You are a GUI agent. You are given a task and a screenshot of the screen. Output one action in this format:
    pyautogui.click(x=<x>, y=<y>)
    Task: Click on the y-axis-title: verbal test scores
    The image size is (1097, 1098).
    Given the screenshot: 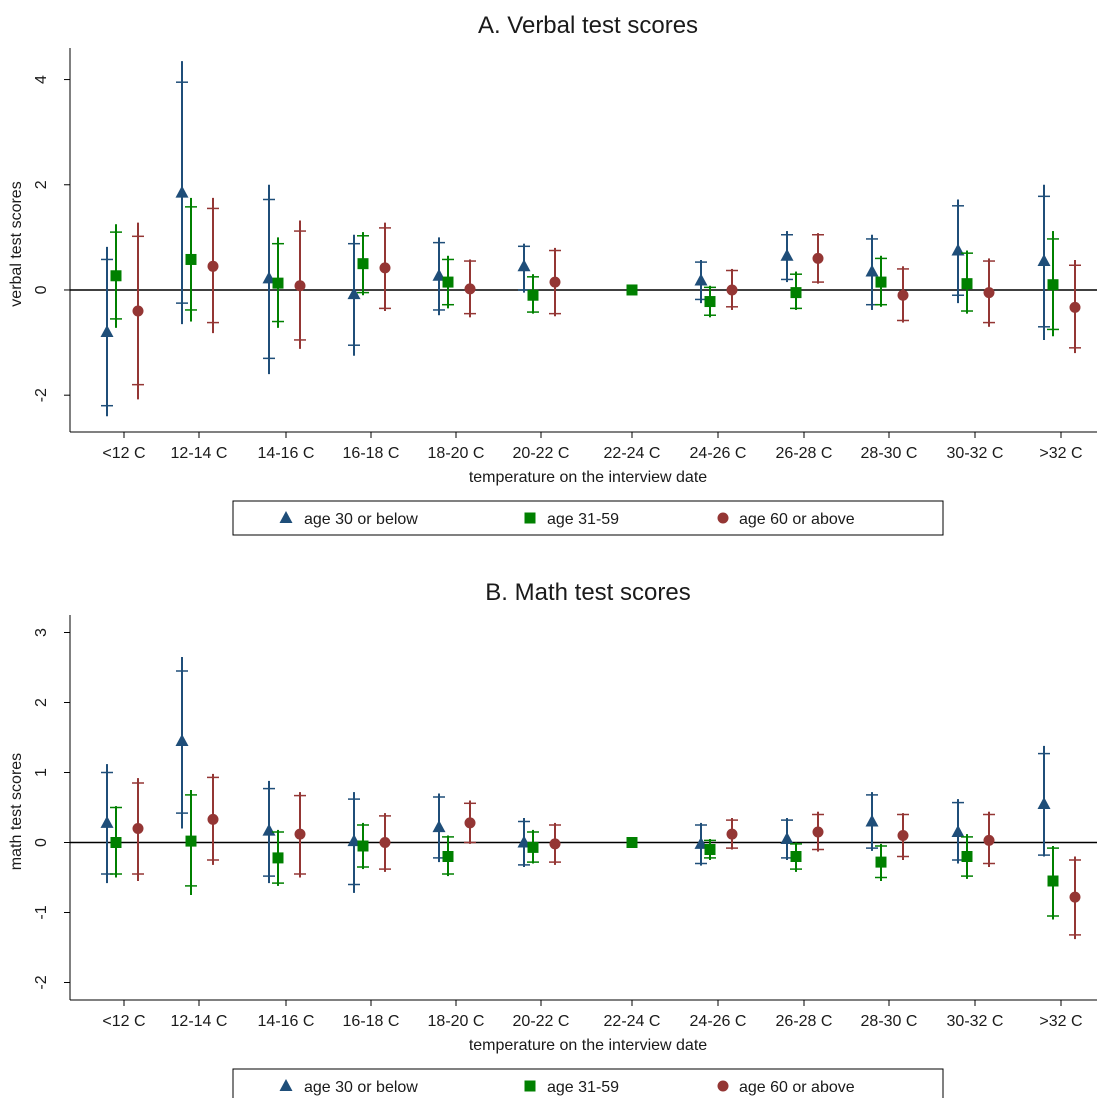 What is the action you would take?
    pyautogui.click(x=16, y=243)
    